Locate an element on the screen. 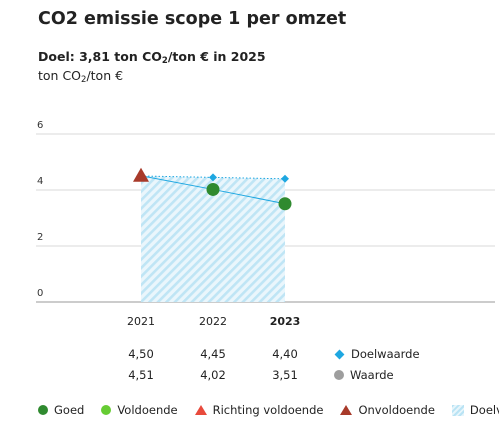 The width and height of the screenshot is (499, 421). legend-goed: Goed is located at coordinates (61, 410).